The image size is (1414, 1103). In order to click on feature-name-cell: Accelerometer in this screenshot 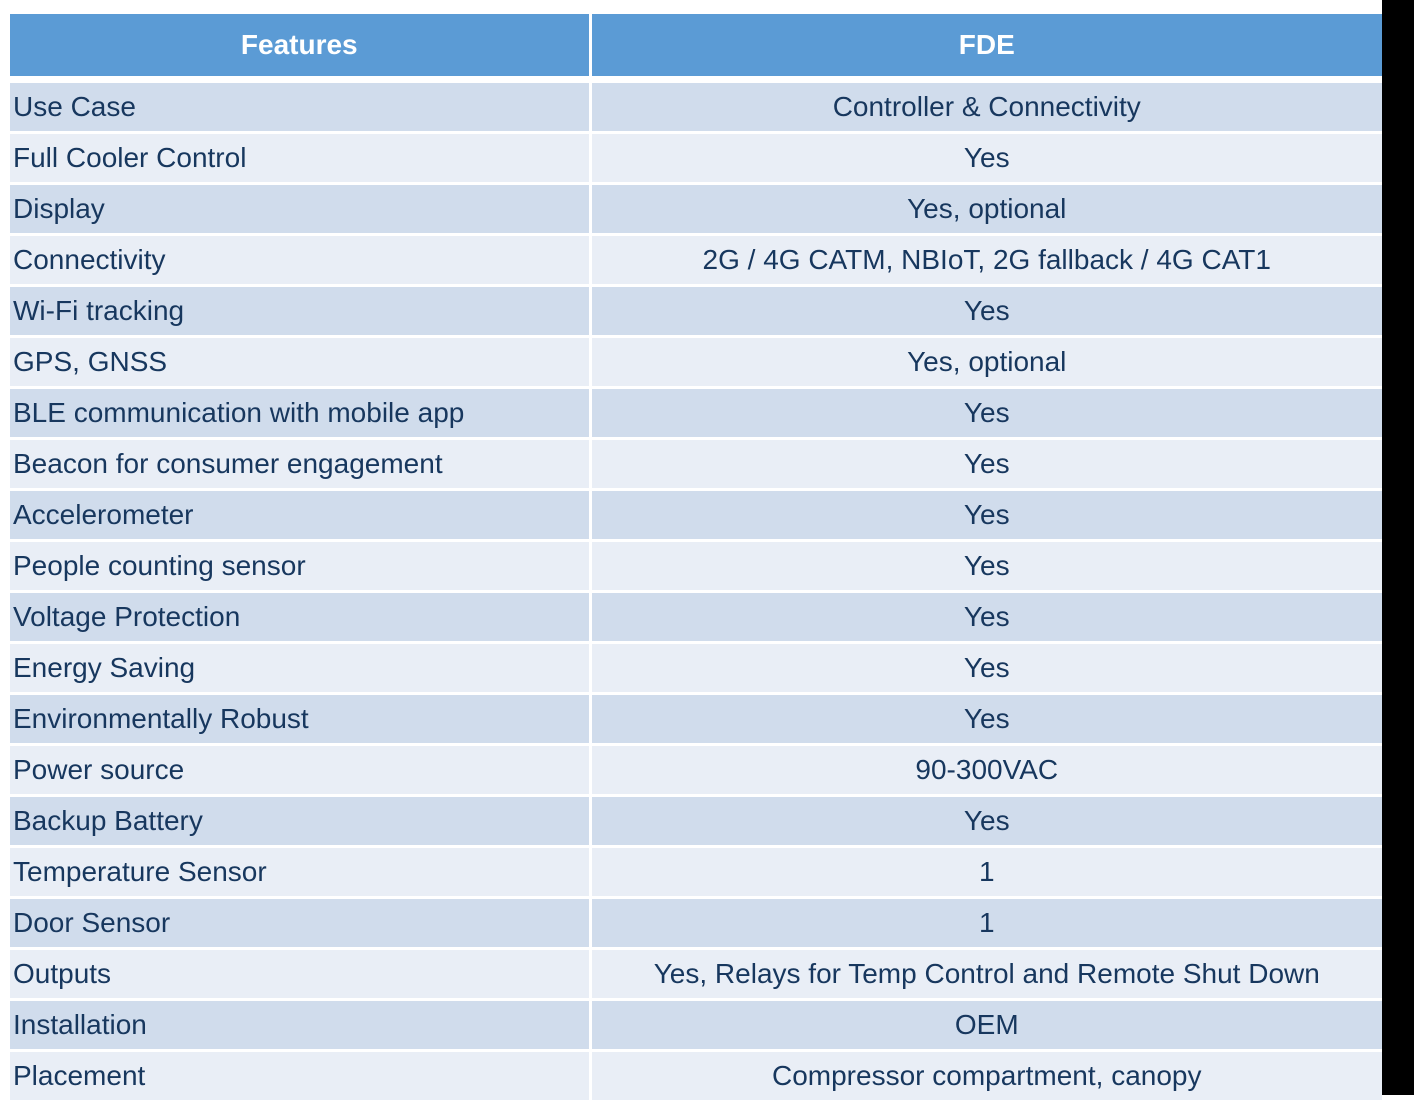, I will do `click(301, 515)`.